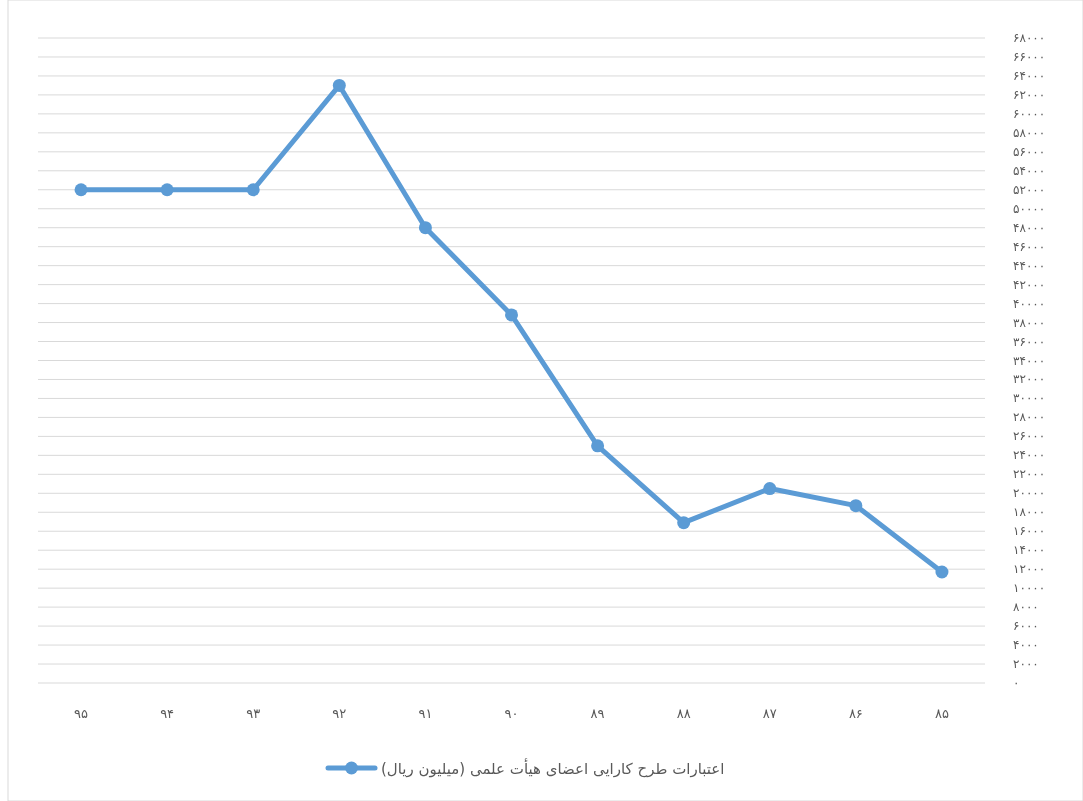  I want to click on xtick-label: ۹۰, so click(511, 713).